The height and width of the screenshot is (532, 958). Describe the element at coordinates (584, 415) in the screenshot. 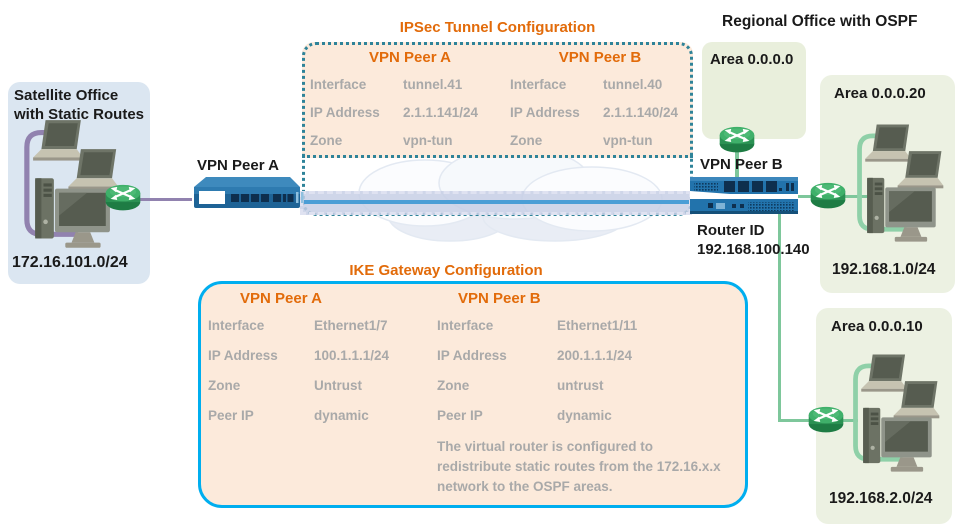

I see `ike-b-row-value: dynamic` at that location.